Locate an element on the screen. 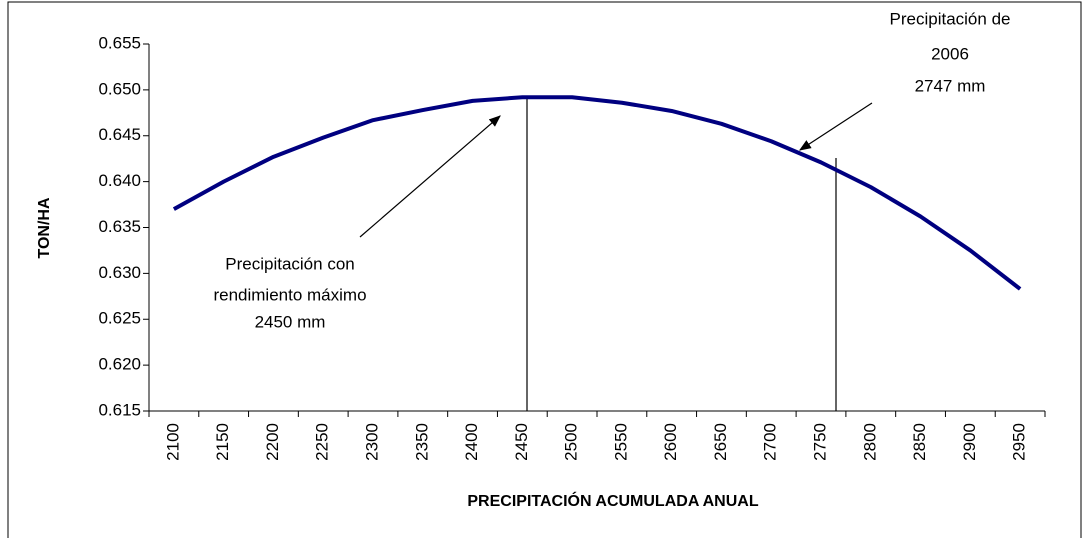  x-tick-label: 2200 is located at coordinates (272, 442).